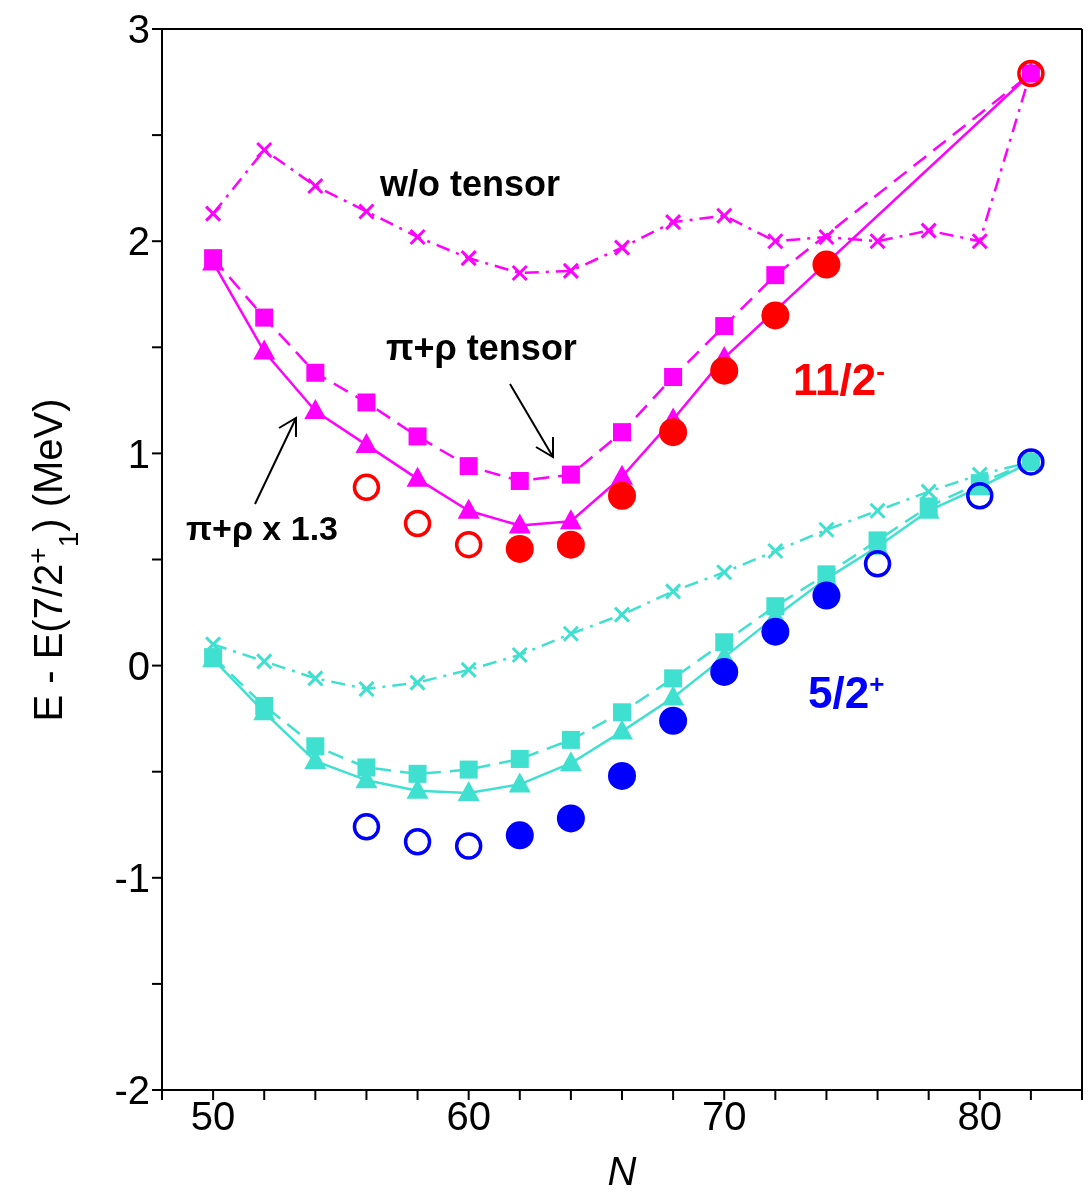 This screenshot has width=1089, height=1197. What do you see at coordinates (262, 528) in the screenshot?
I see `annotation: π+ρ x 1.3` at bounding box center [262, 528].